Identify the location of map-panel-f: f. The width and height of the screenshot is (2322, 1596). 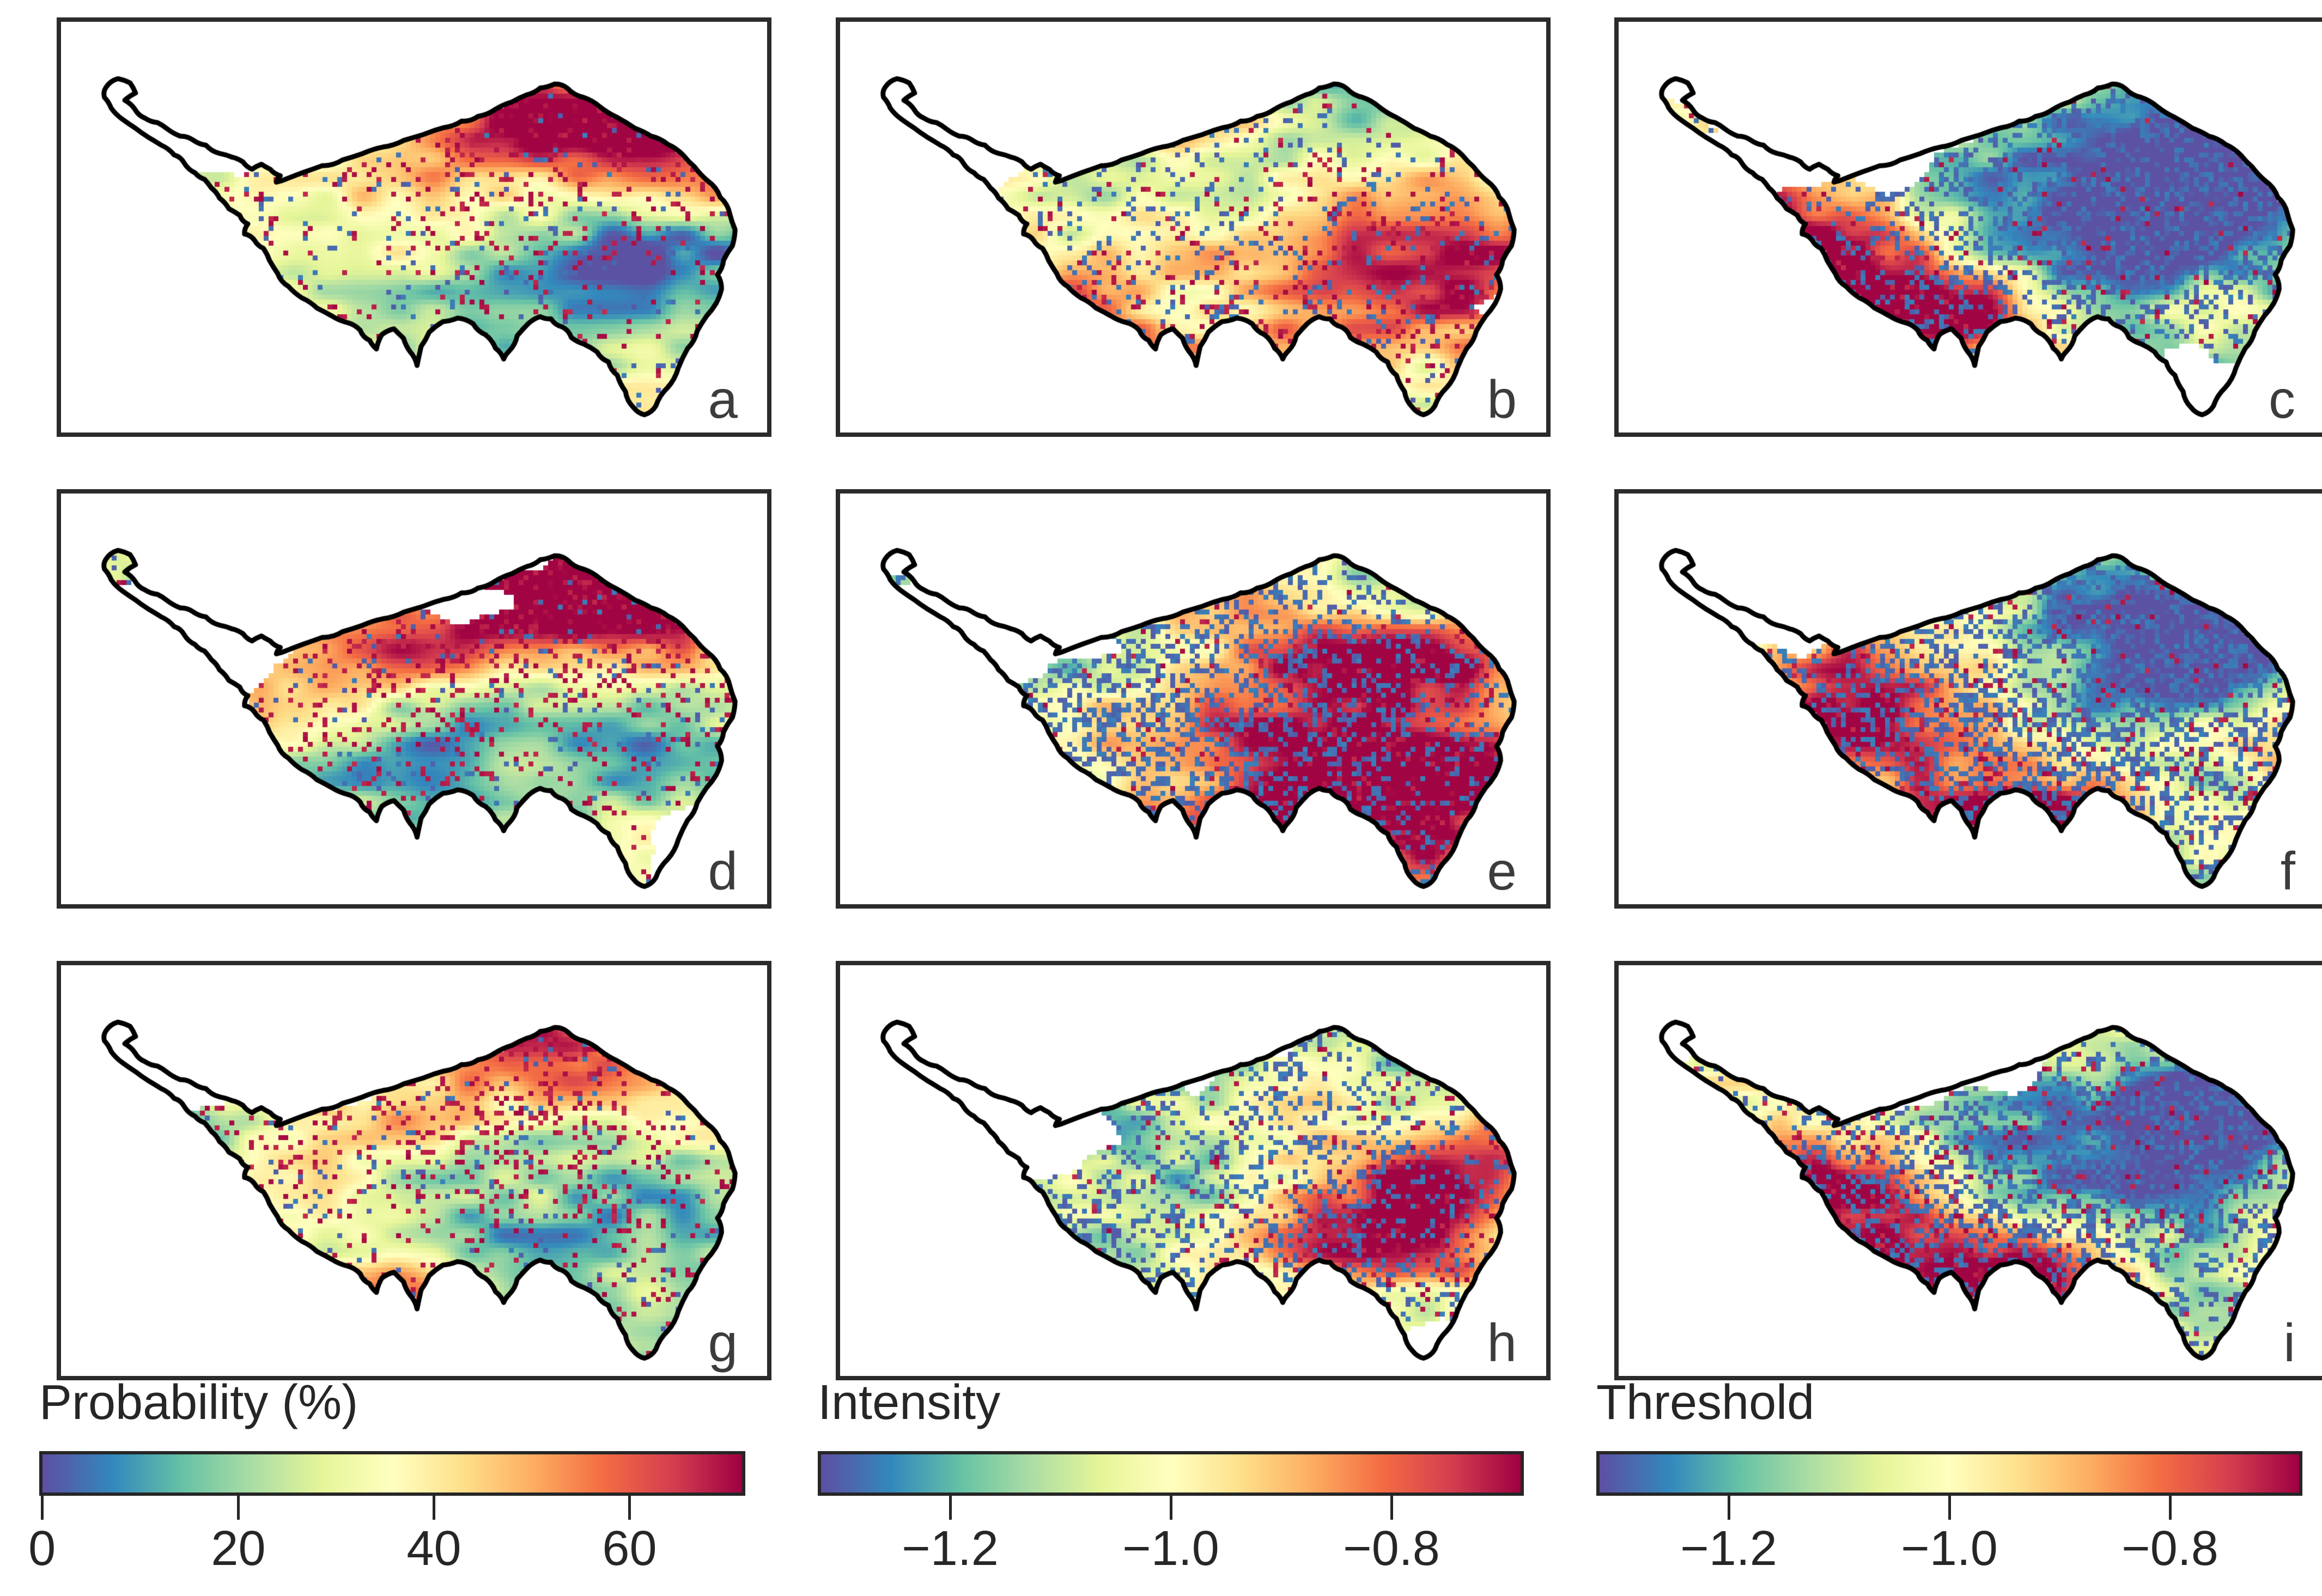
(1968, 699).